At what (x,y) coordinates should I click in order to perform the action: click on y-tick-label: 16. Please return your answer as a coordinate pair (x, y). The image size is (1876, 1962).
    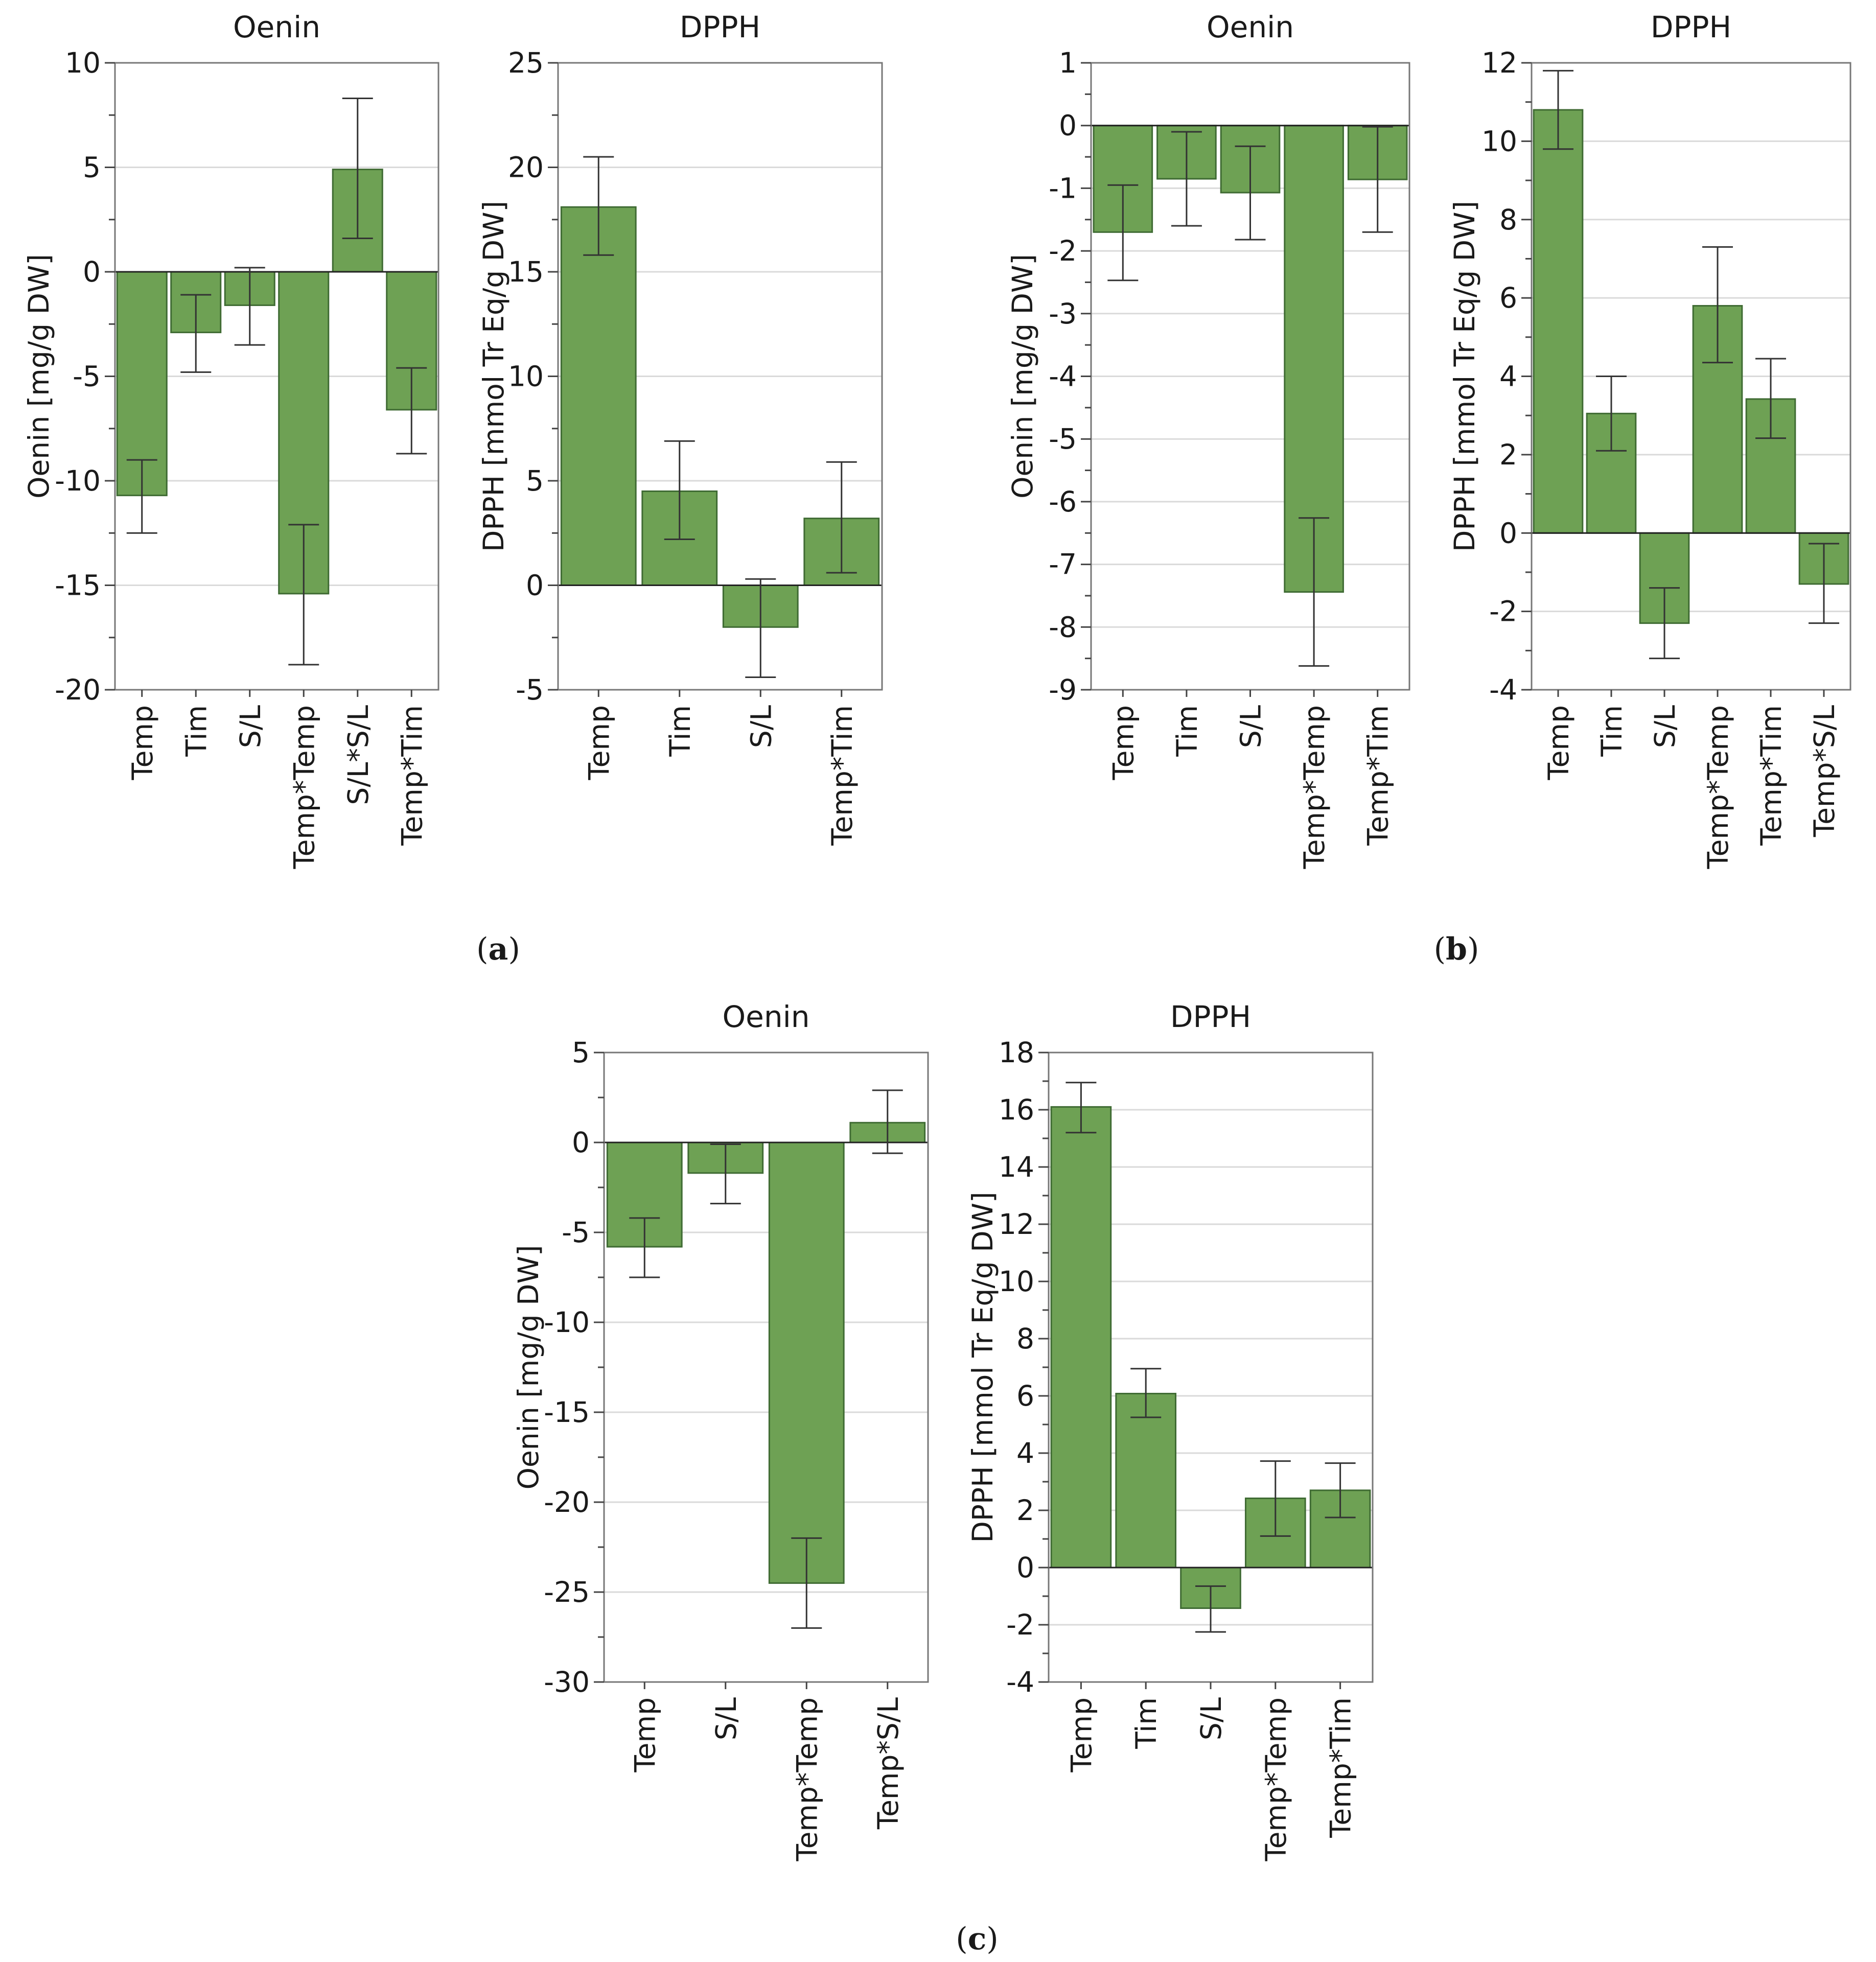
    Looking at the image, I should click on (1016, 1109).